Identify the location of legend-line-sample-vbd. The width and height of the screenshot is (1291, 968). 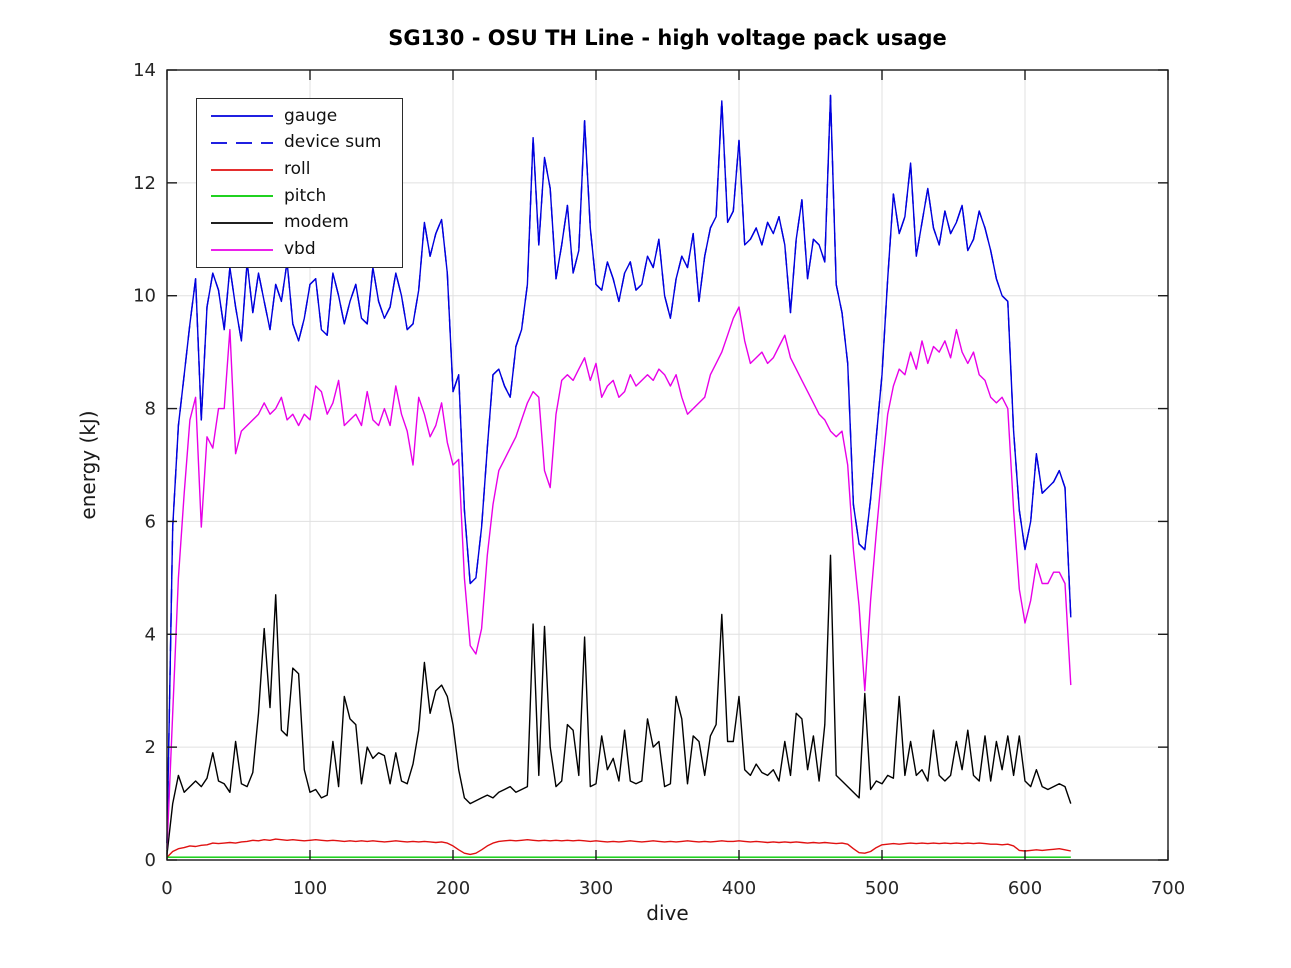
(242, 249).